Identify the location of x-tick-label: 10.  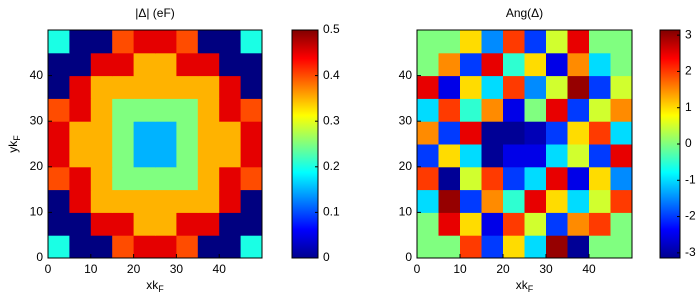
(460, 269).